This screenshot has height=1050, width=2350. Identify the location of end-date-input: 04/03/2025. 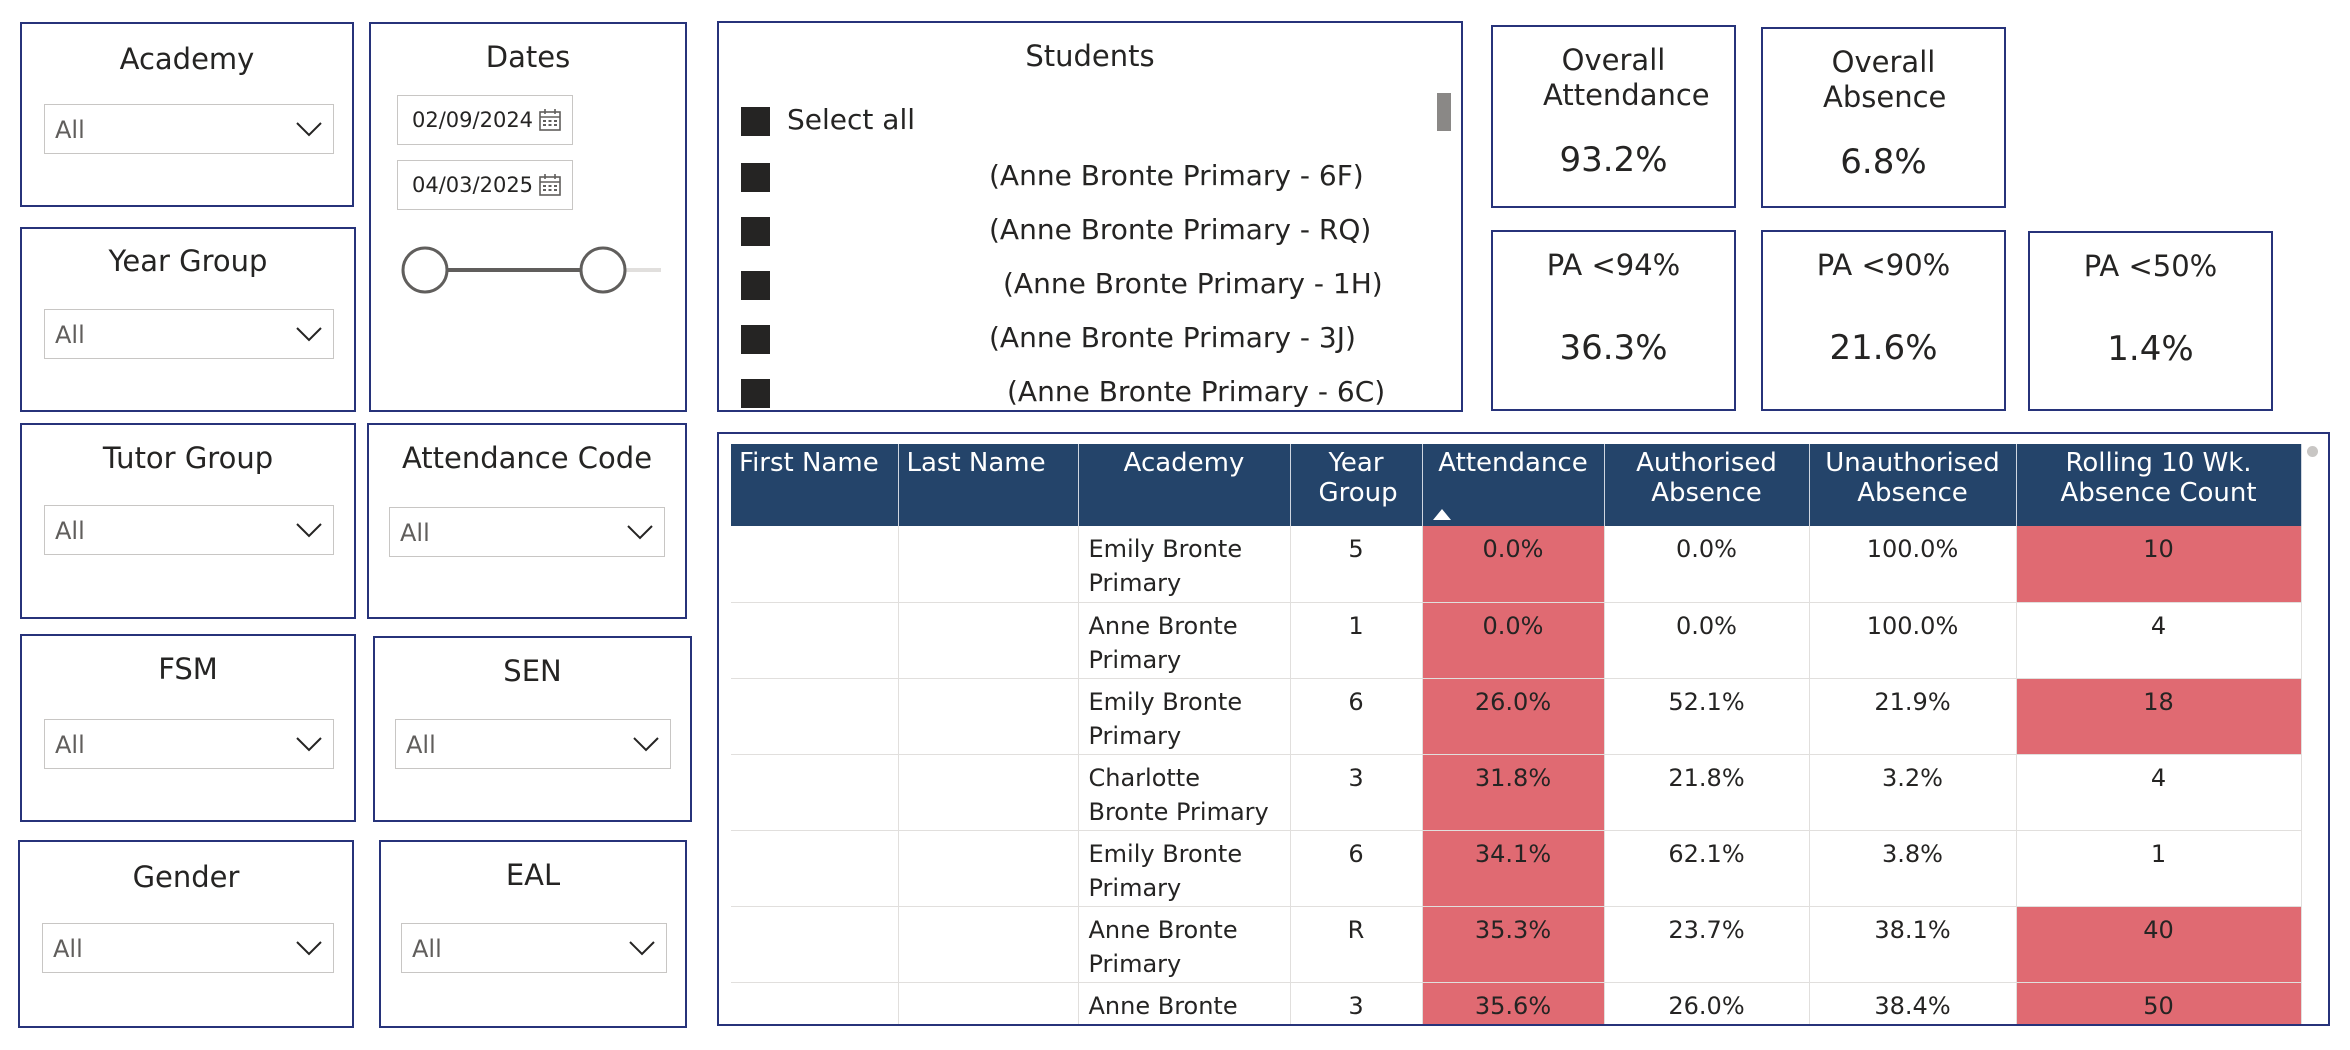
(485, 185).